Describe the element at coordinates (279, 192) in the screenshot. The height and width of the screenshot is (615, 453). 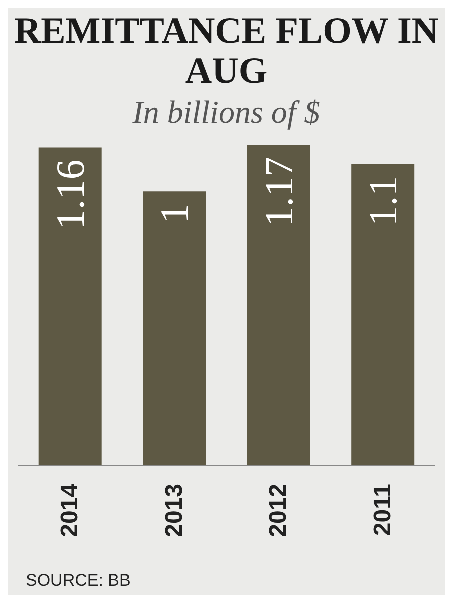
I see `data-label: 1.17` at that location.